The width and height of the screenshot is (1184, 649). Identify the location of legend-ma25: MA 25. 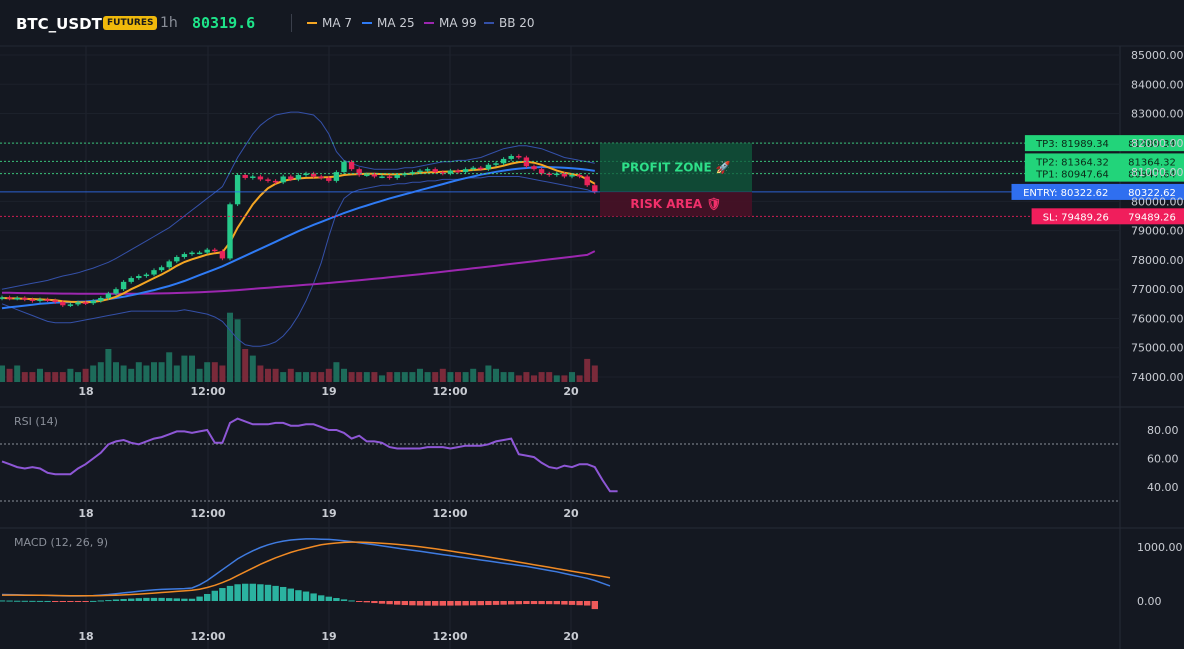
(388, 23).